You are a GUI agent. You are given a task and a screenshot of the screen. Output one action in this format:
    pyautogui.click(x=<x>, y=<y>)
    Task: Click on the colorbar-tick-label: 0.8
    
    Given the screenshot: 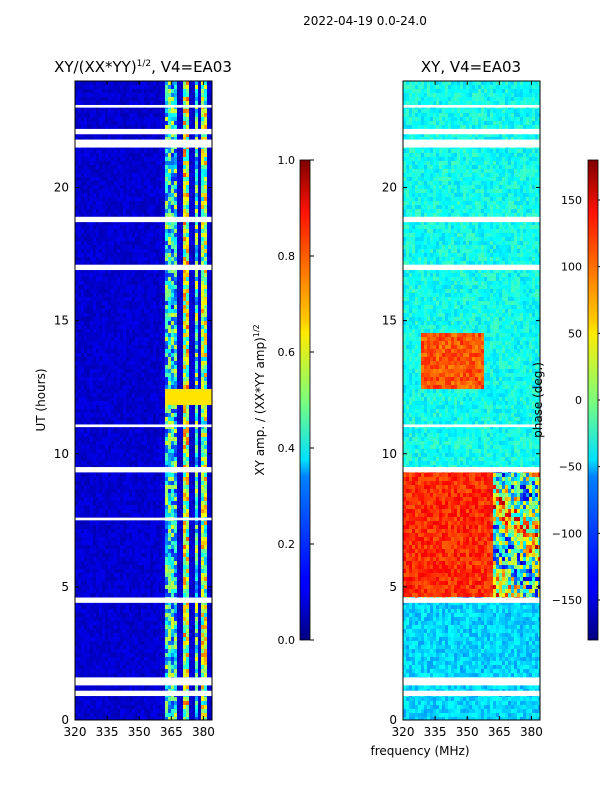 What is the action you would take?
    pyautogui.click(x=287, y=256)
    